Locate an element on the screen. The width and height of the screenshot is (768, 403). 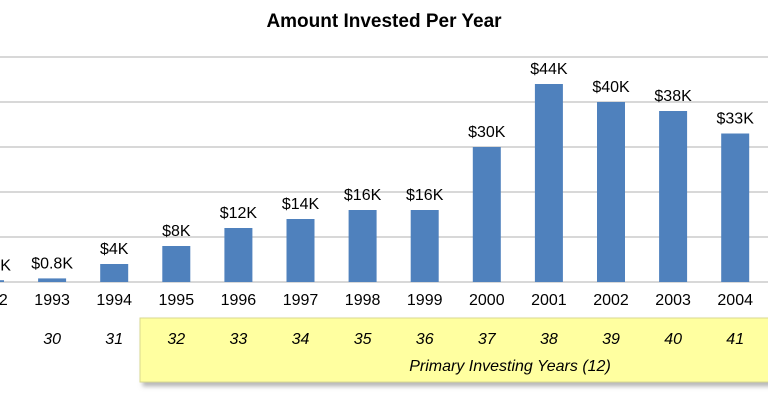
x-tick-label: 1996 is located at coordinates (239, 300).